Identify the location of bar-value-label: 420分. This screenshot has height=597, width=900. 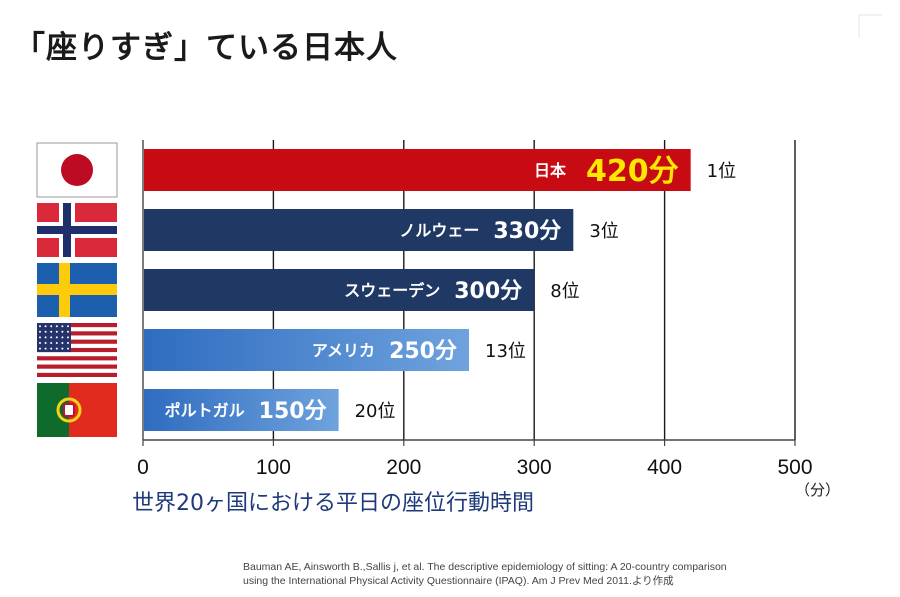
(632, 171).